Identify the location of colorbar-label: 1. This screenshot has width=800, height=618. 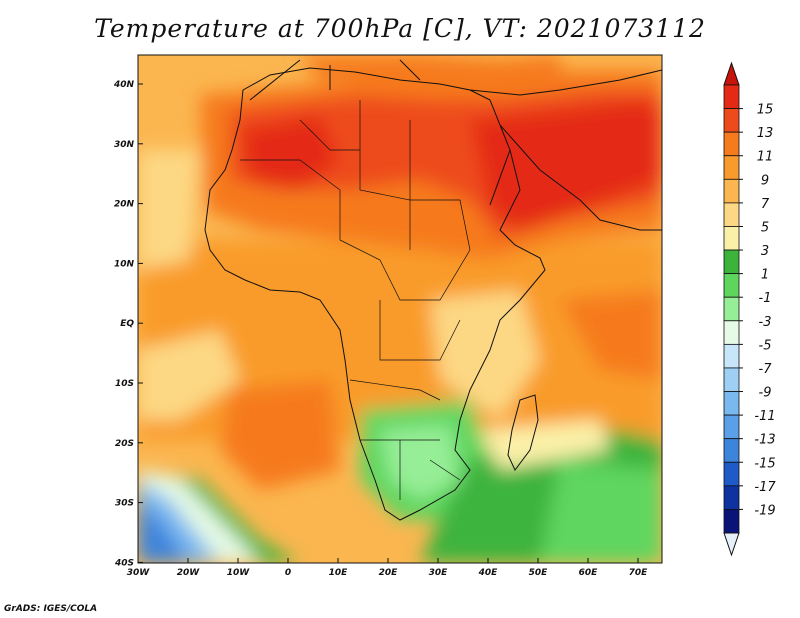
(765, 275).